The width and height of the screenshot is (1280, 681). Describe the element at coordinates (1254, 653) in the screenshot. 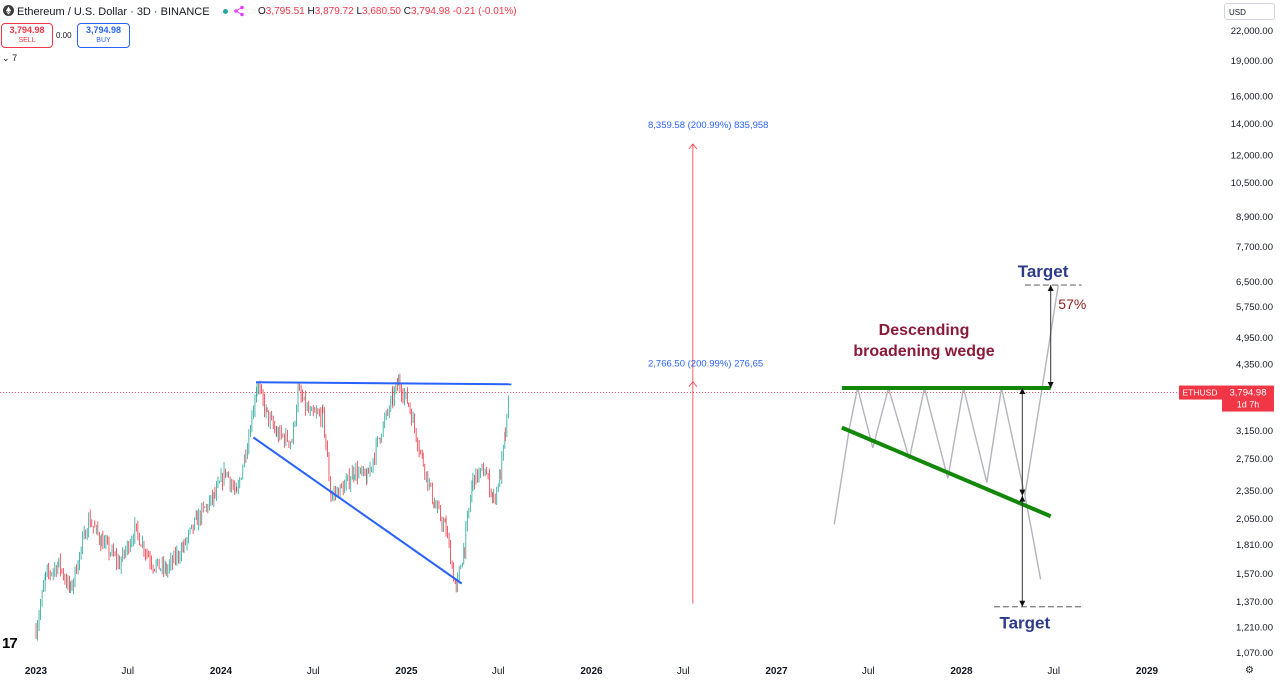

I see `y-tick-label: 1,070.00` at that location.